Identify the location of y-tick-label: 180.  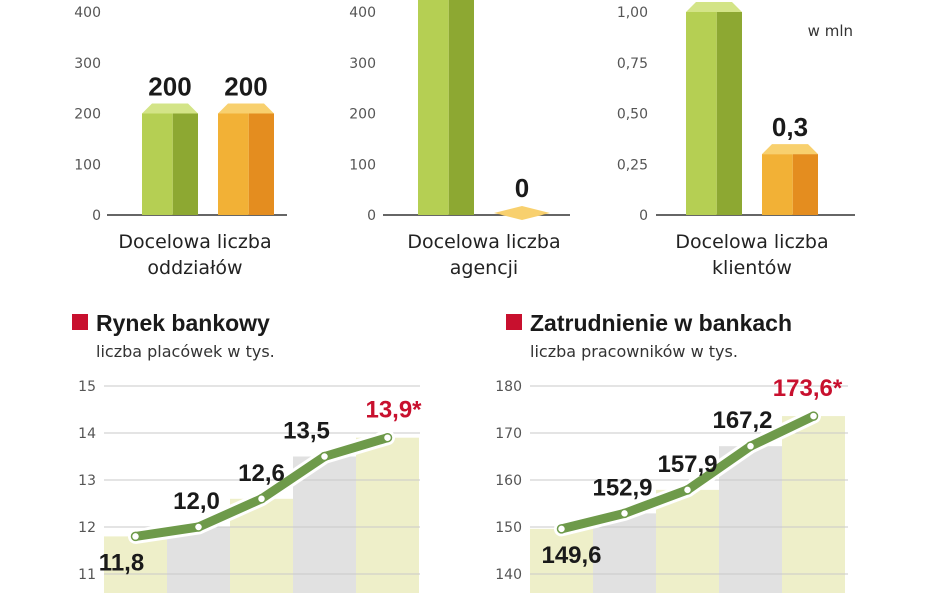
(508, 387).